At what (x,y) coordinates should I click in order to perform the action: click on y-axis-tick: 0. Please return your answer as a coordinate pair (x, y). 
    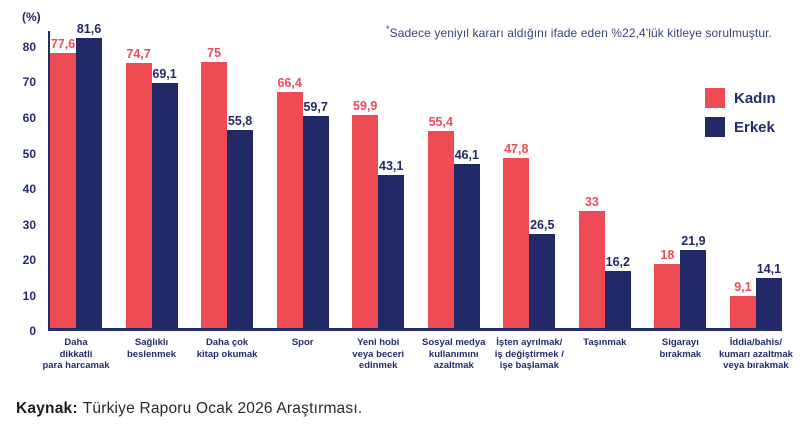
    Looking at the image, I should click on (32, 331).